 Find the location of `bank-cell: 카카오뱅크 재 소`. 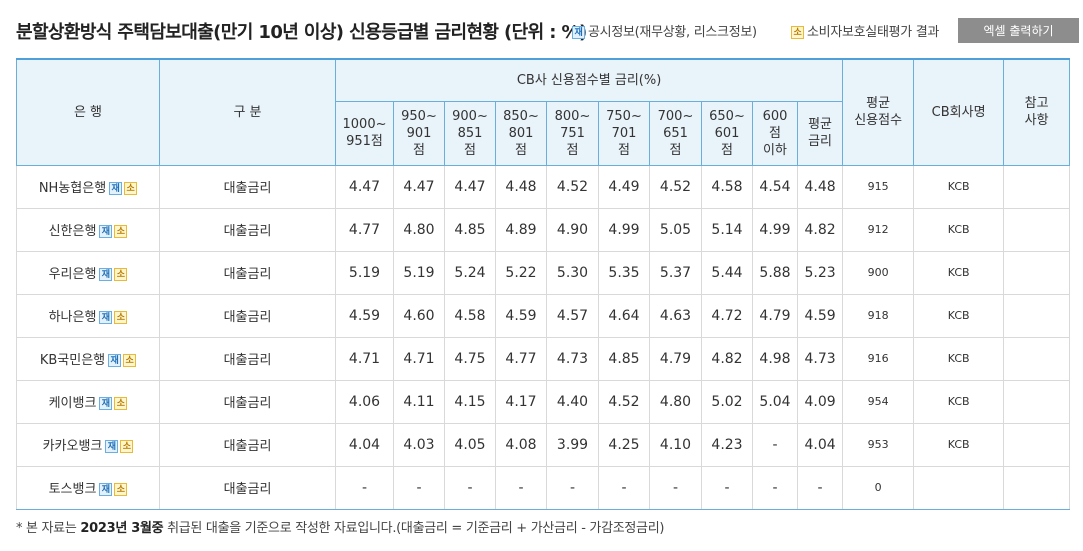

bank-cell: 카카오뱅크 재 소 is located at coordinates (88, 444).